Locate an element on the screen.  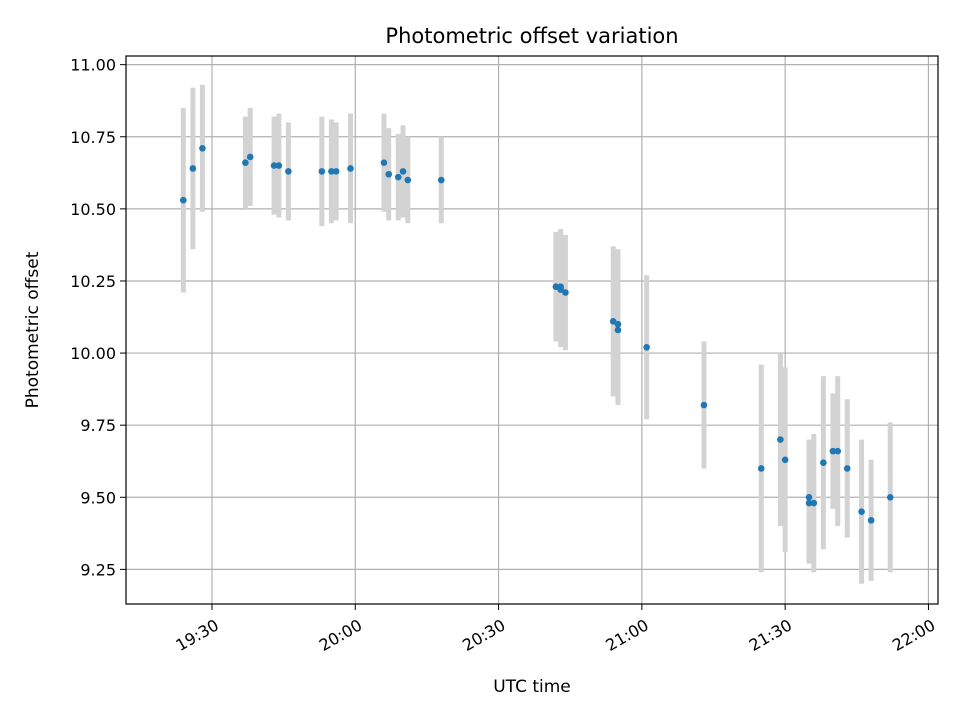
x-tick-label: 19:30 is located at coordinates (197, 635).